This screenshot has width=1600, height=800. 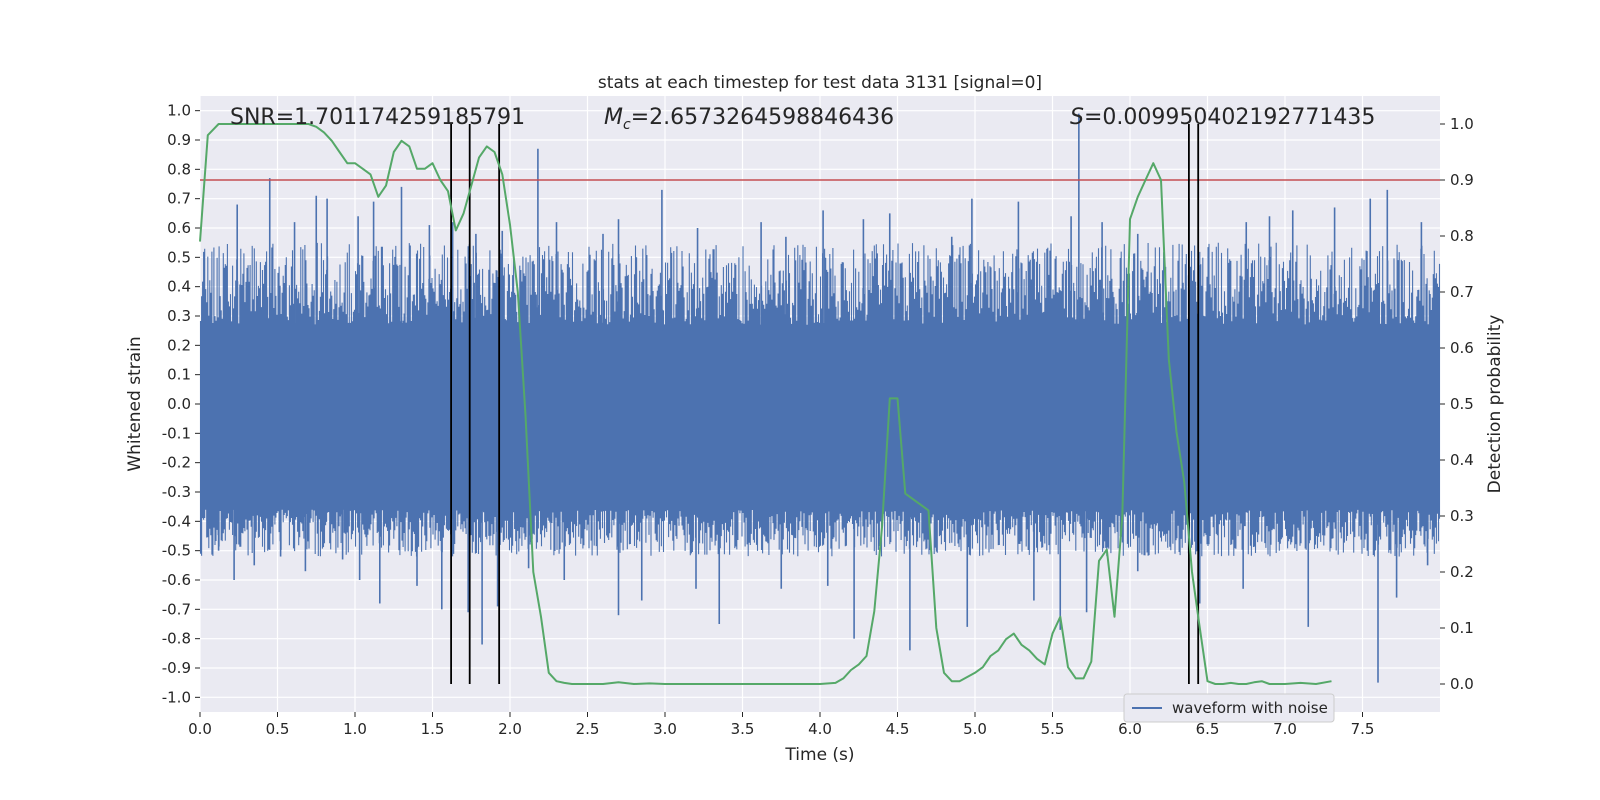 I want to click on y2-tick-label: 0.8, so click(x=1462, y=236).